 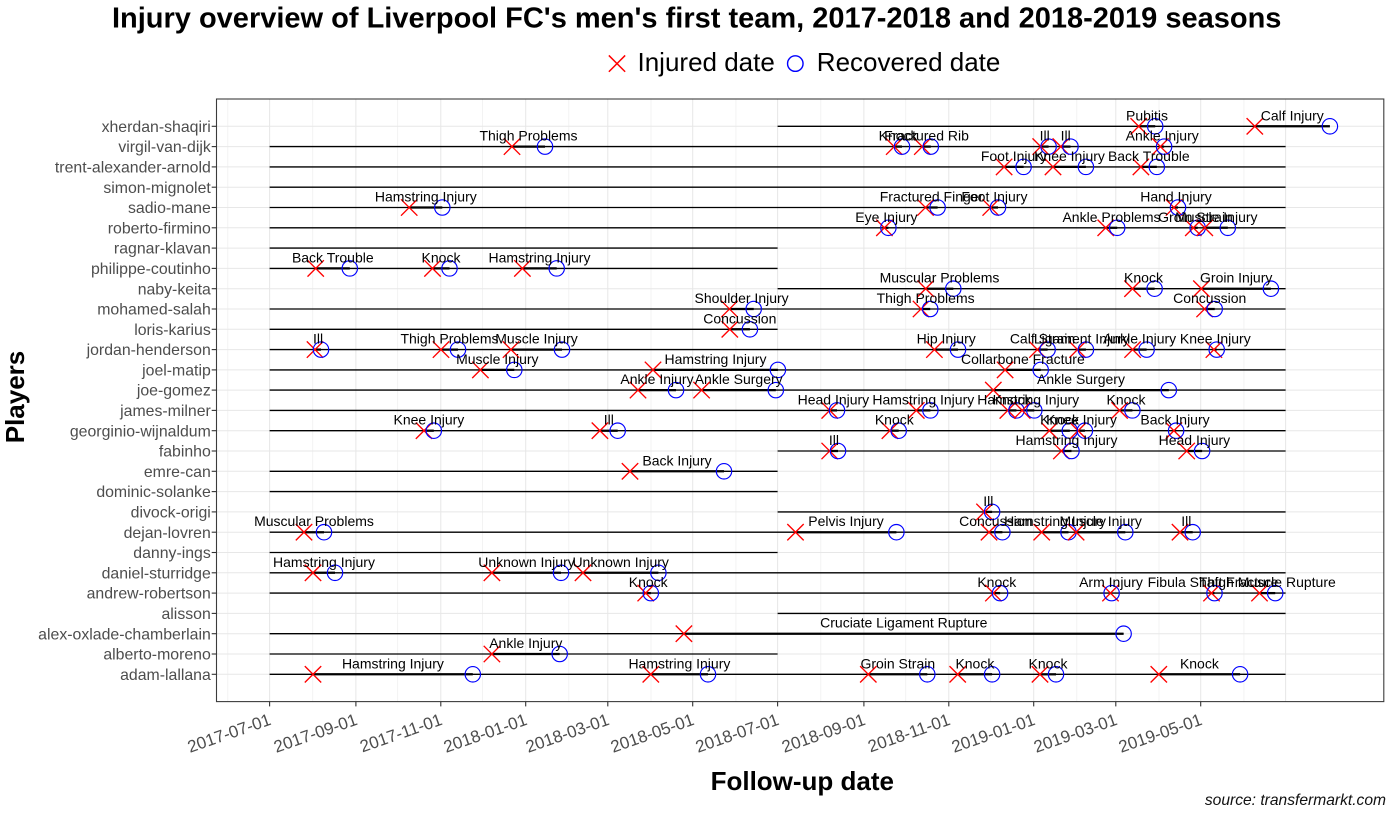 I want to click on svg-text: james-milner, so click(x=165, y=411).